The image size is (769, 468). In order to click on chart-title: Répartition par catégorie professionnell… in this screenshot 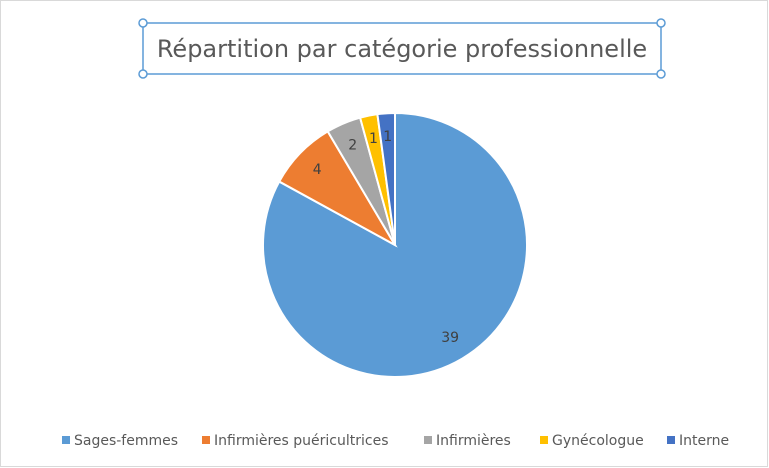, I will do `click(402, 49)`.